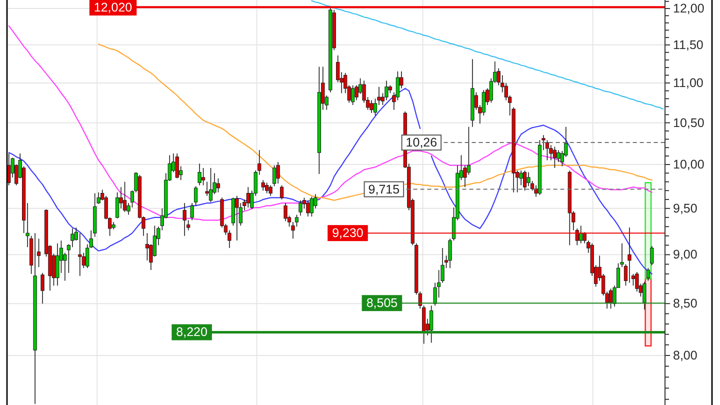 Image resolution: width=720 pixels, height=405 pixels. I want to click on y-tick-label: 10,50, so click(688, 123).